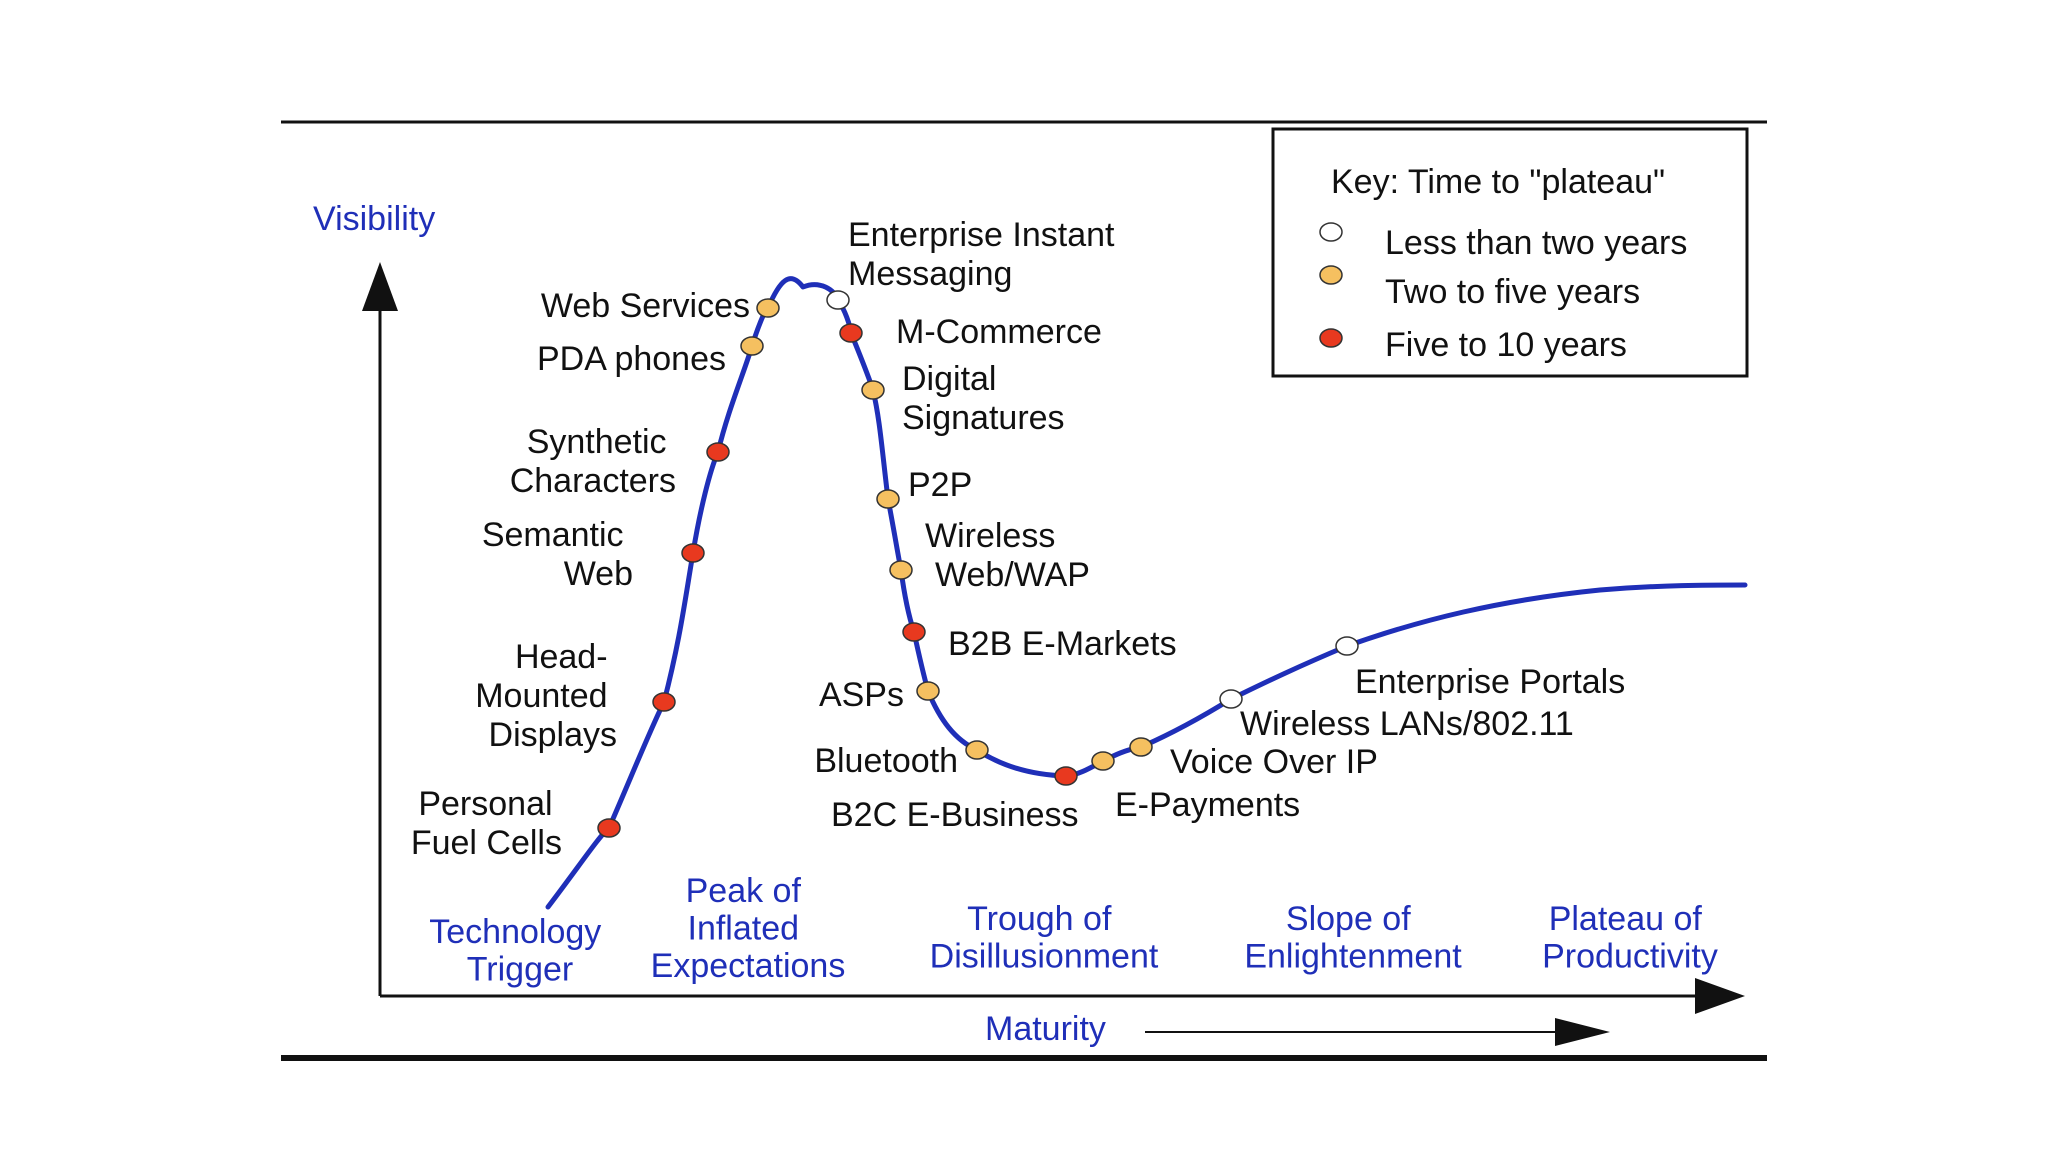 This screenshot has width=2048, height=1157. What do you see at coordinates (955, 815) in the screenshot?
I see `label-b2c-e-business: B2C E-Business` at bounding box center [955, 815].